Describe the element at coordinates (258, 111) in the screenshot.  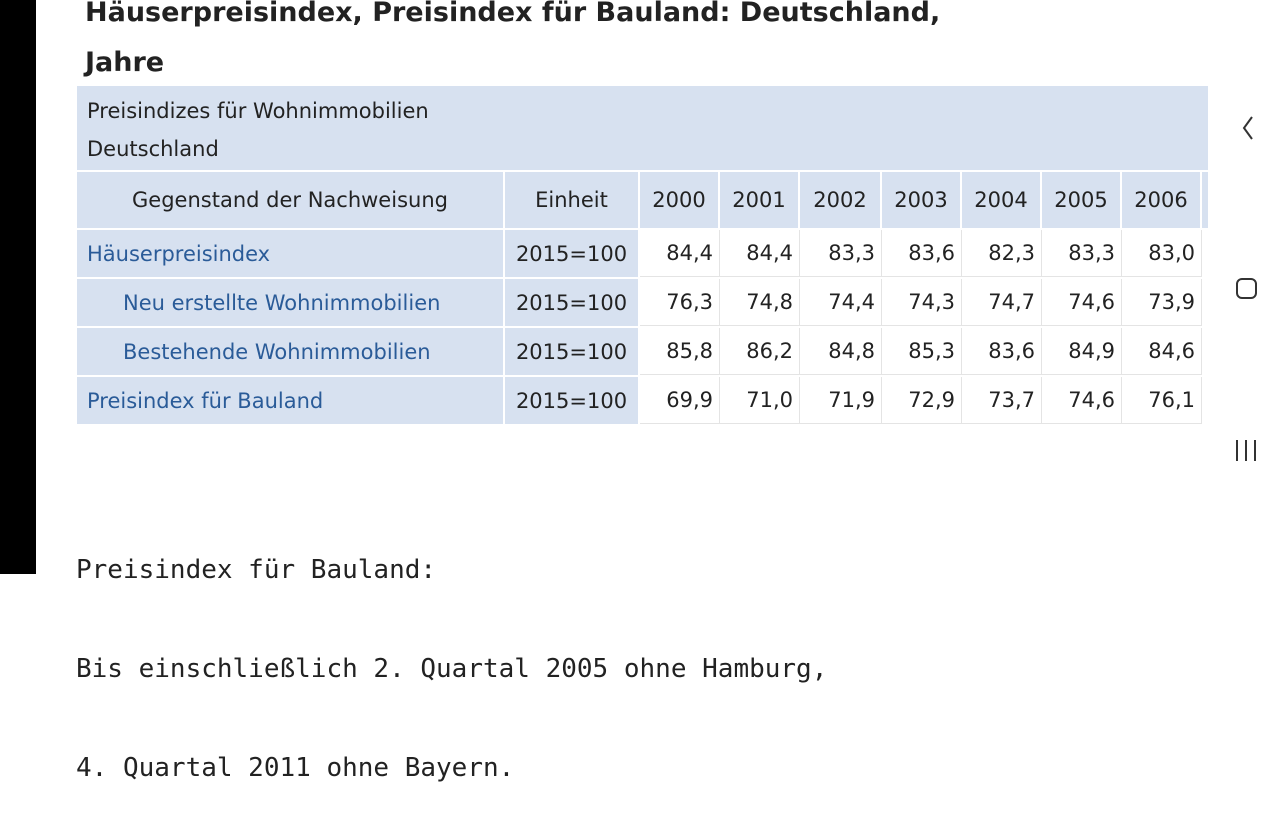
I see `caption-line: Preisindizes für Wohnimmobilien` at that location.